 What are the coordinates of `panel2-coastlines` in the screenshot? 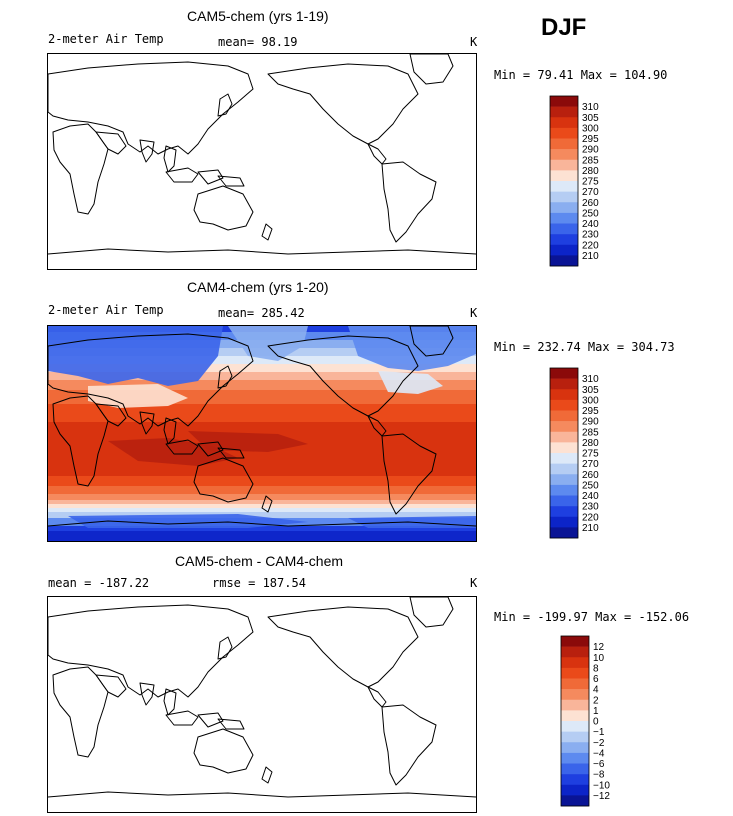 It's located at (262, 426).